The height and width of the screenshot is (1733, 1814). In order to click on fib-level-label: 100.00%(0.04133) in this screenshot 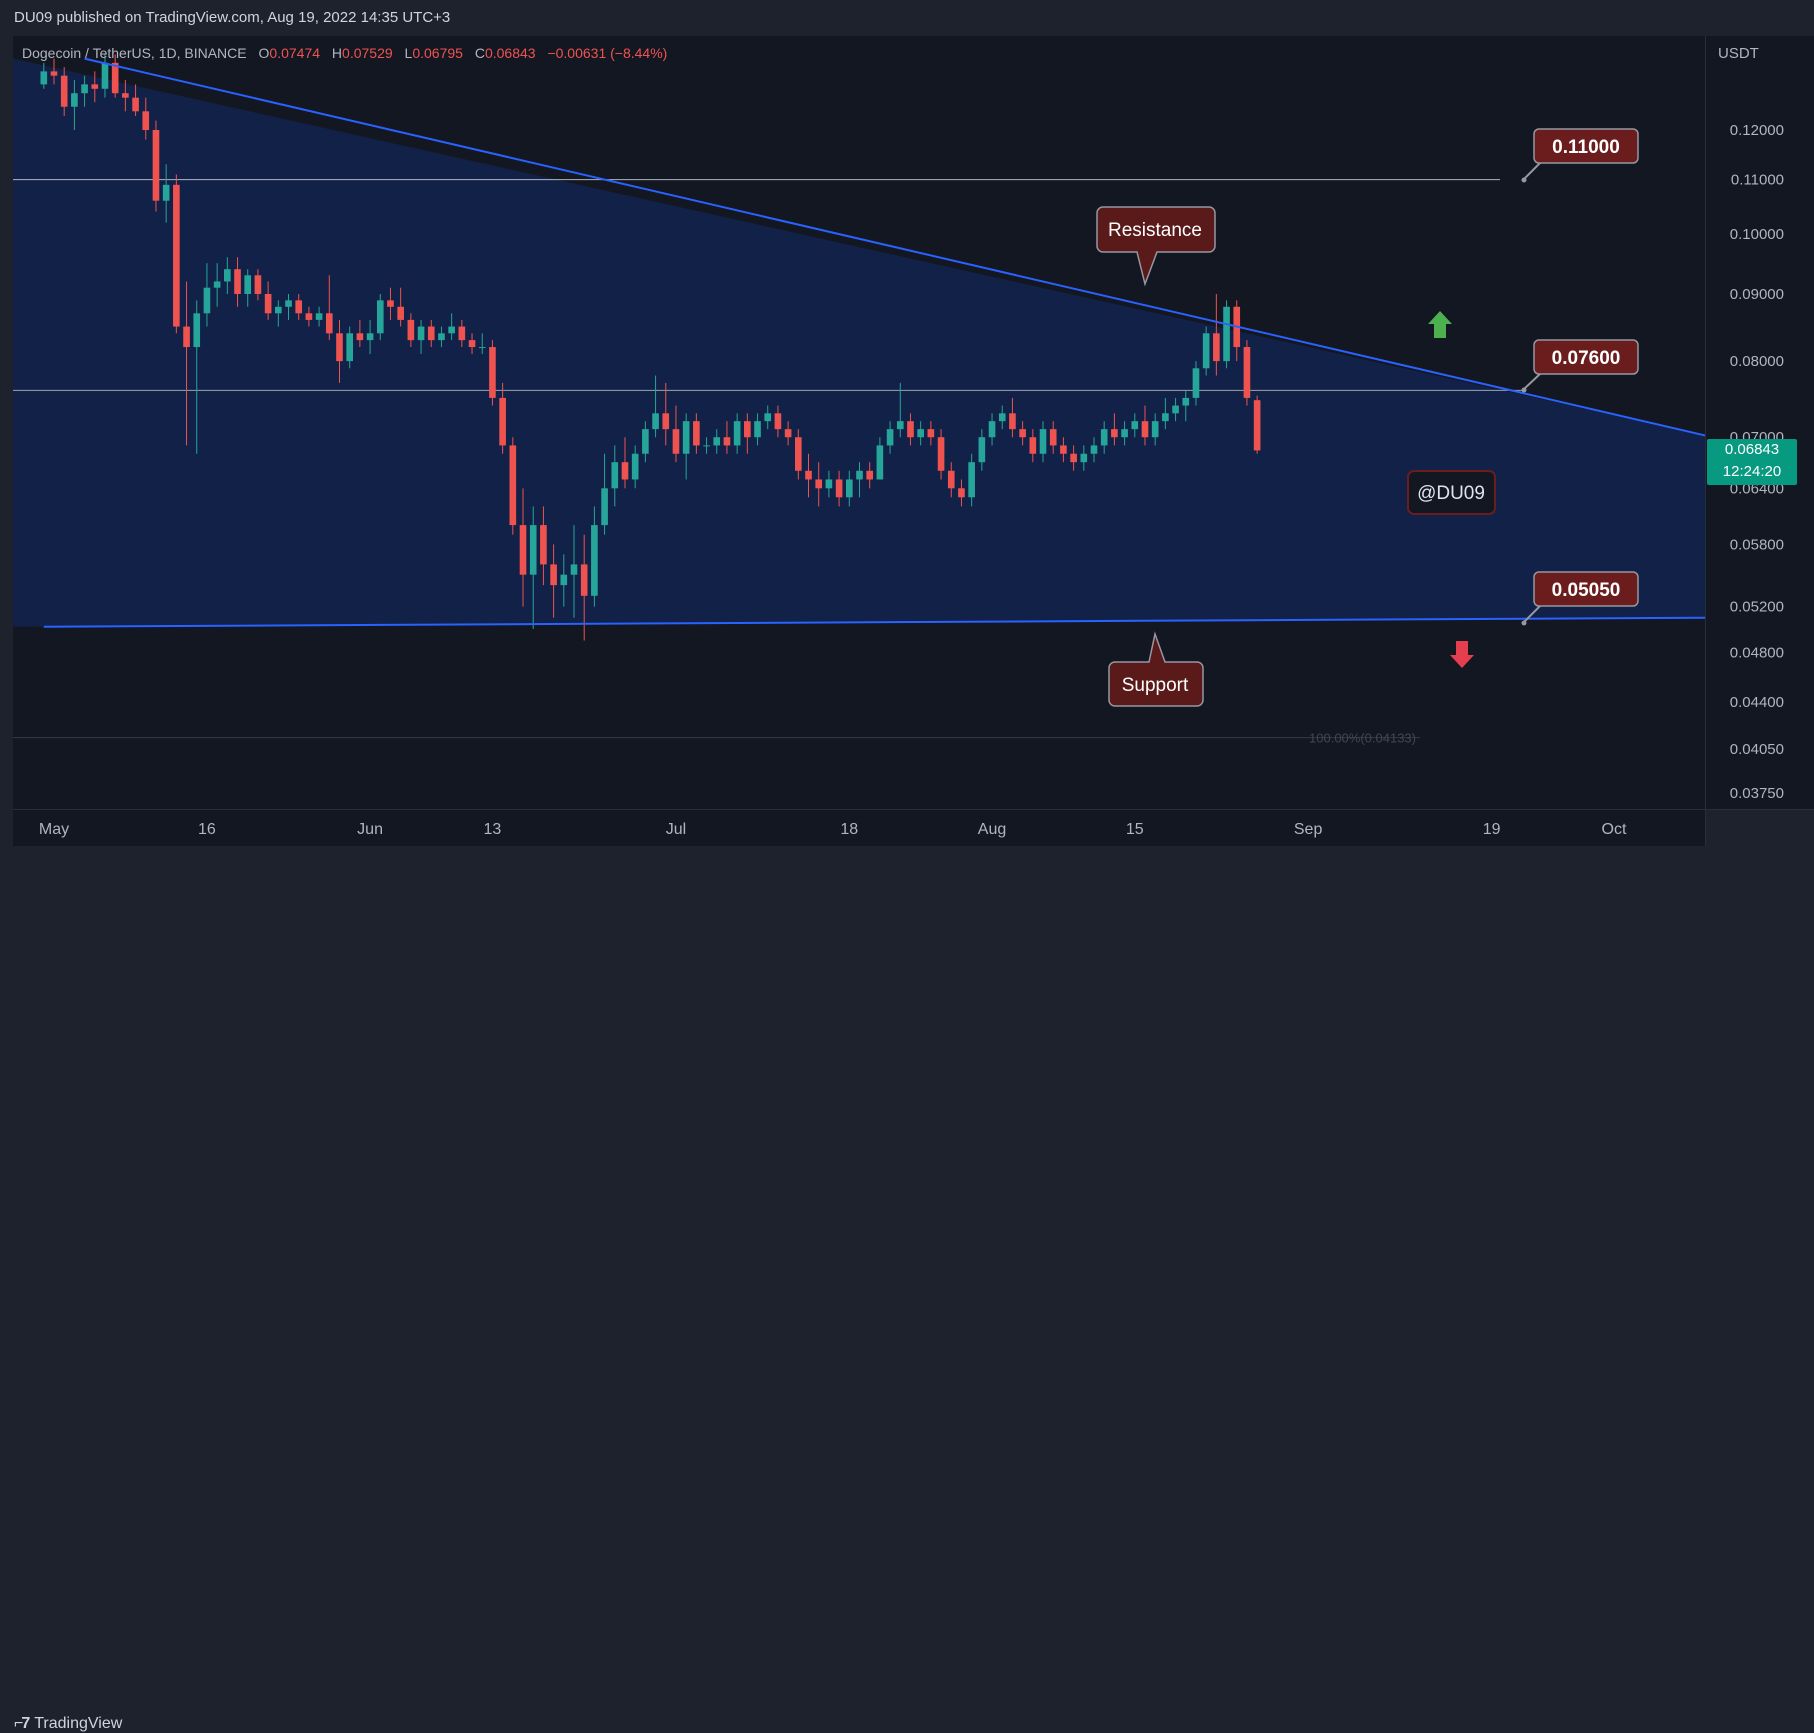, I will do `click(1362, 738)`.